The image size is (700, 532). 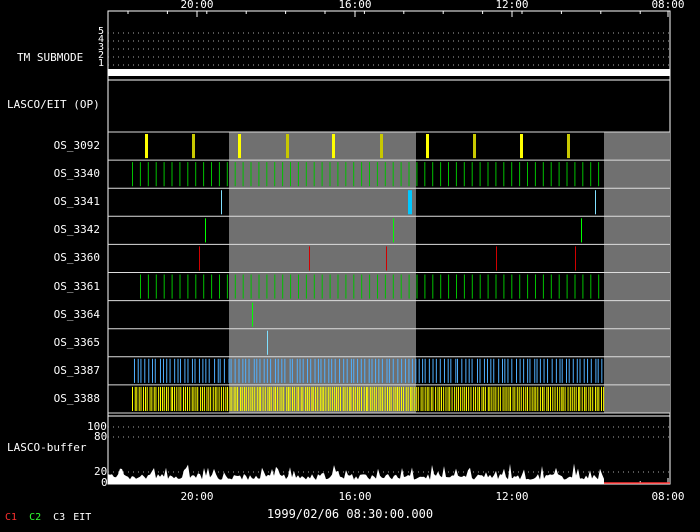 What do you see at coordinates (101, 63) in the screenshot?
I see `tm-level-tick: 1` at bounding box center [101, 63].